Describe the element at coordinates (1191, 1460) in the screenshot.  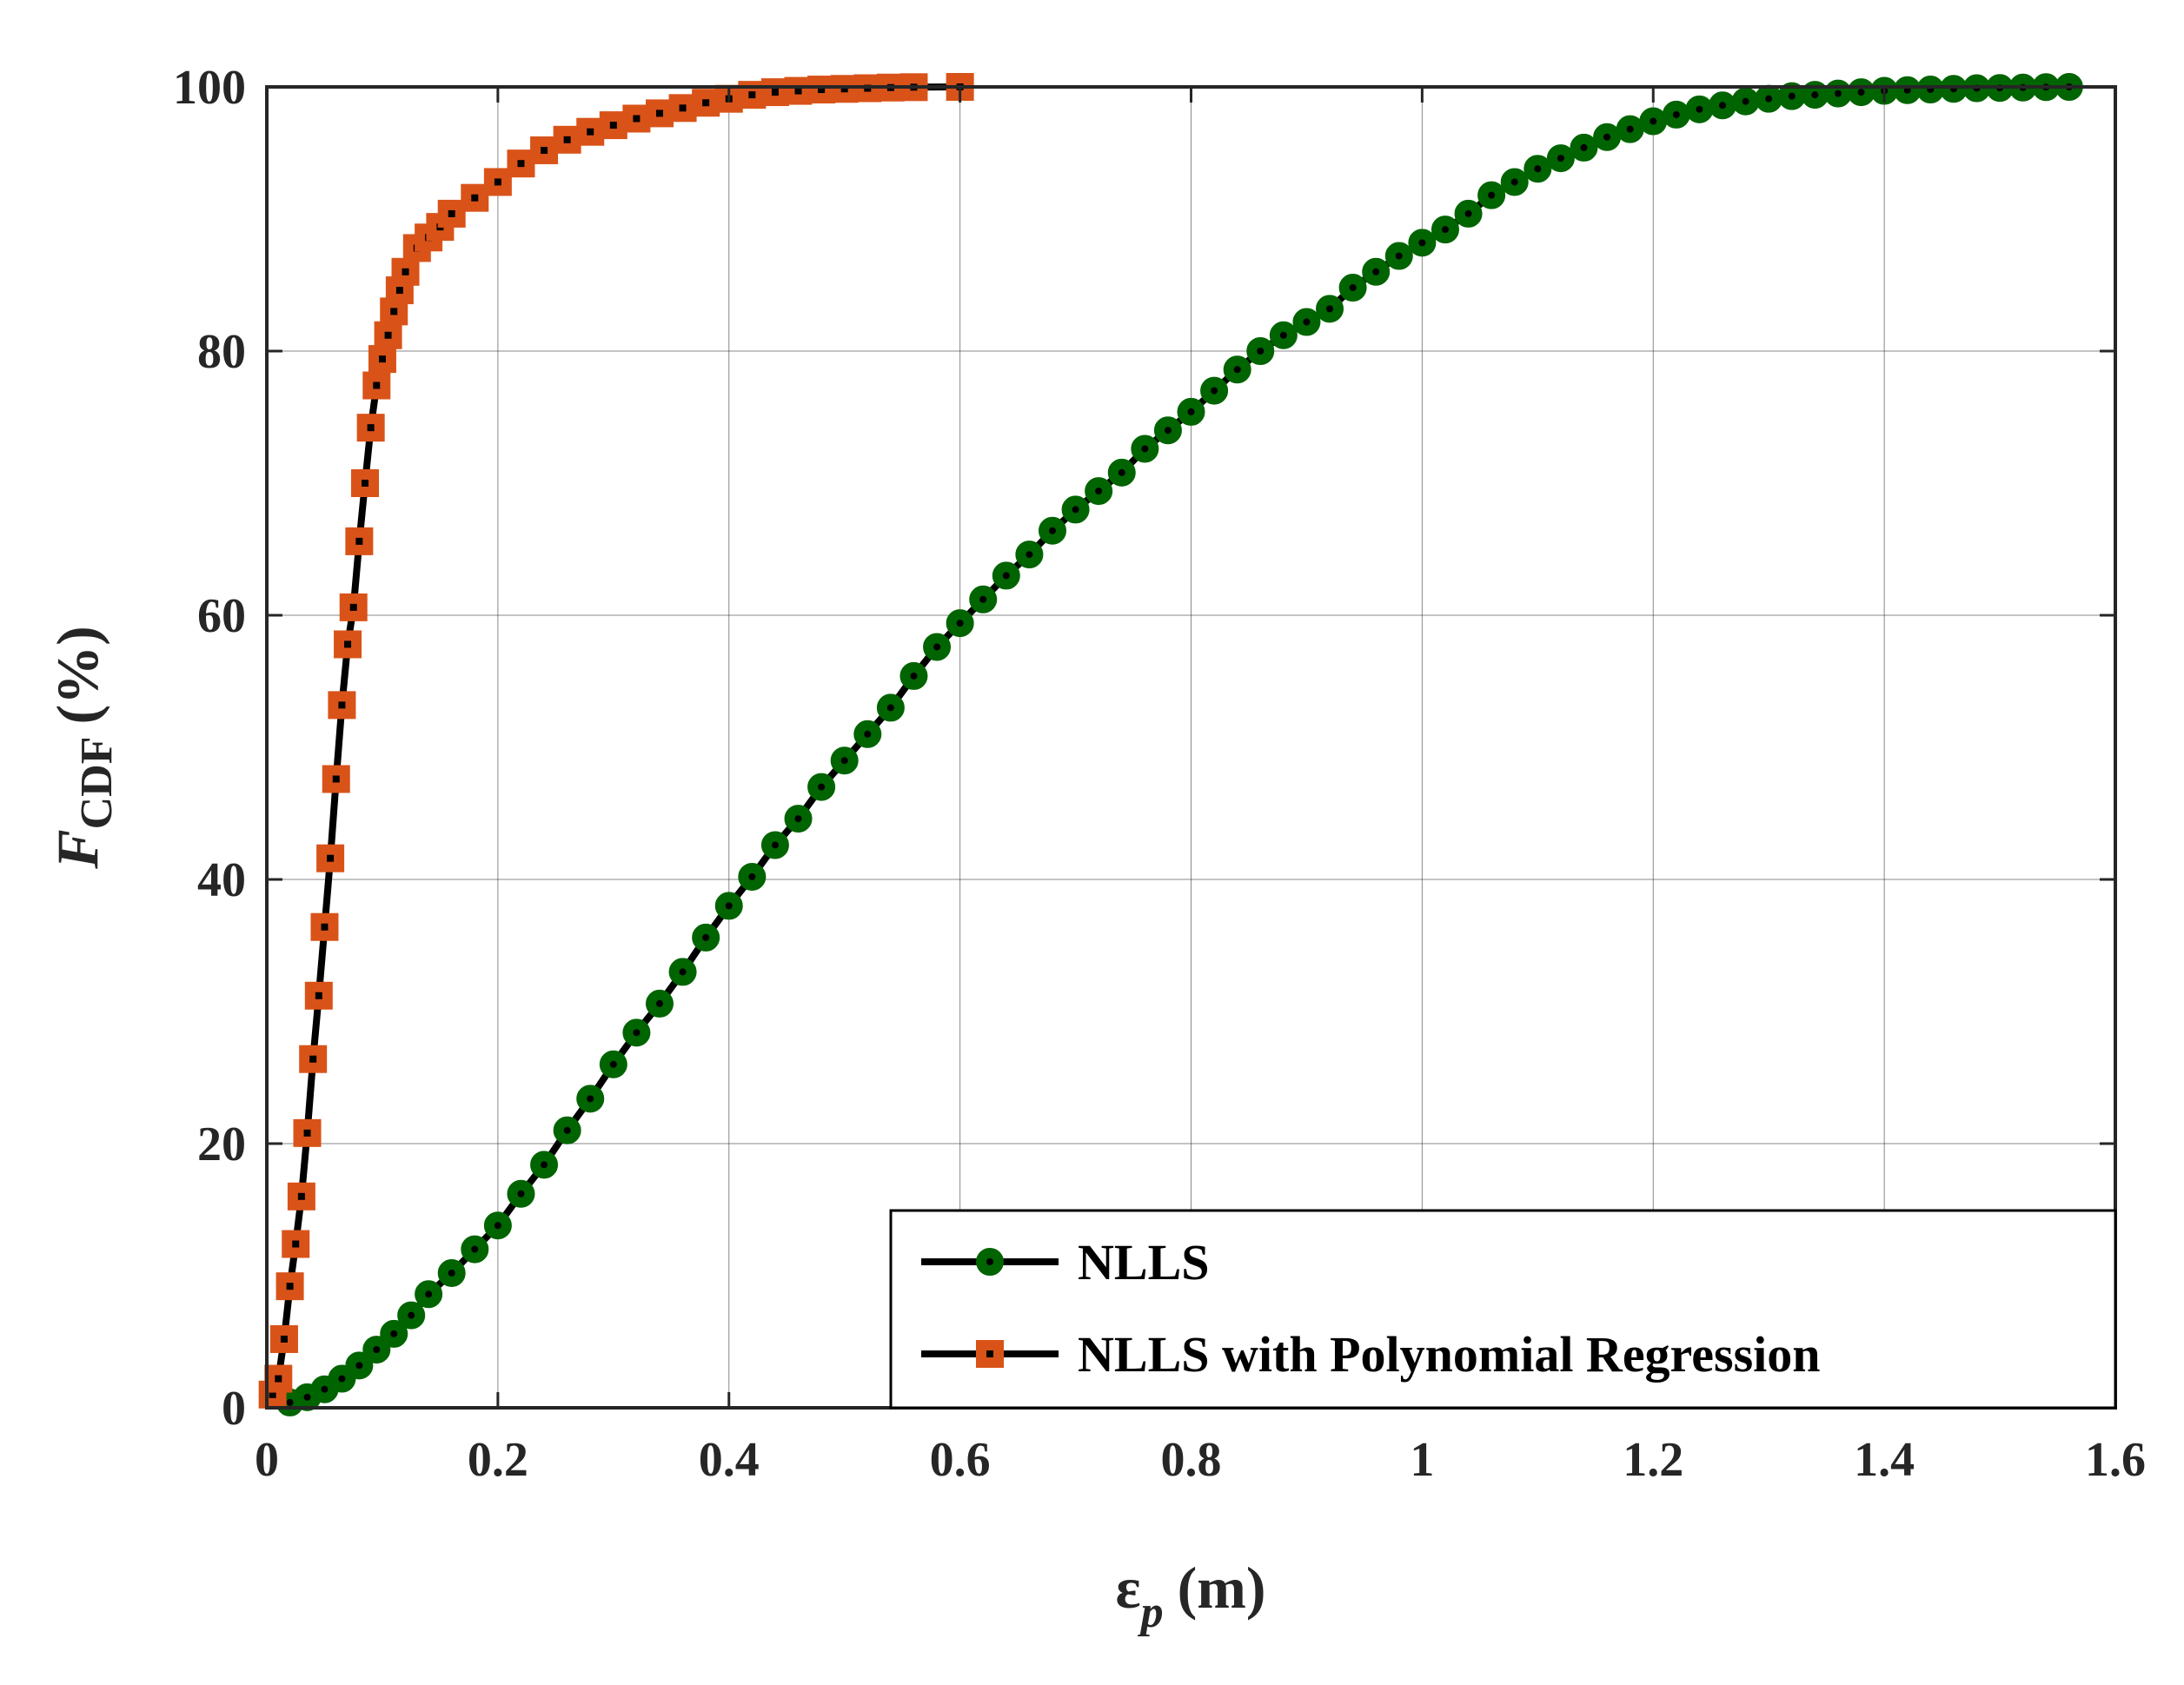
I see `x-tick-label: 0.8` at that location.